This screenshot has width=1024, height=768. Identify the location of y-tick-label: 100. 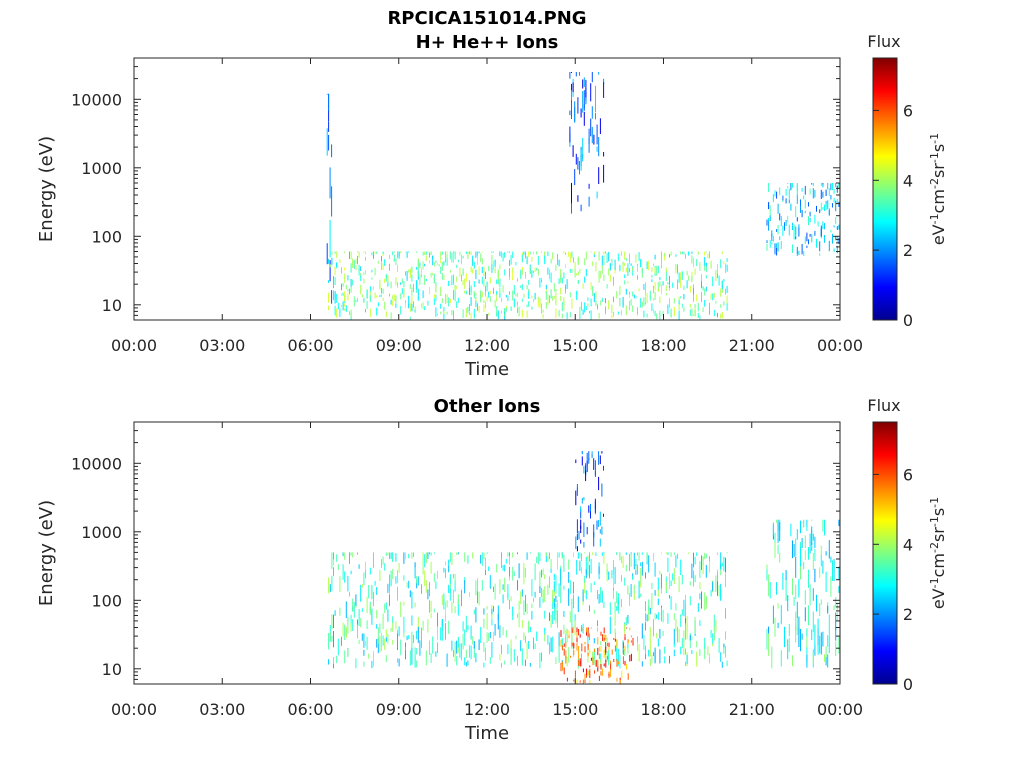
(106, 600).